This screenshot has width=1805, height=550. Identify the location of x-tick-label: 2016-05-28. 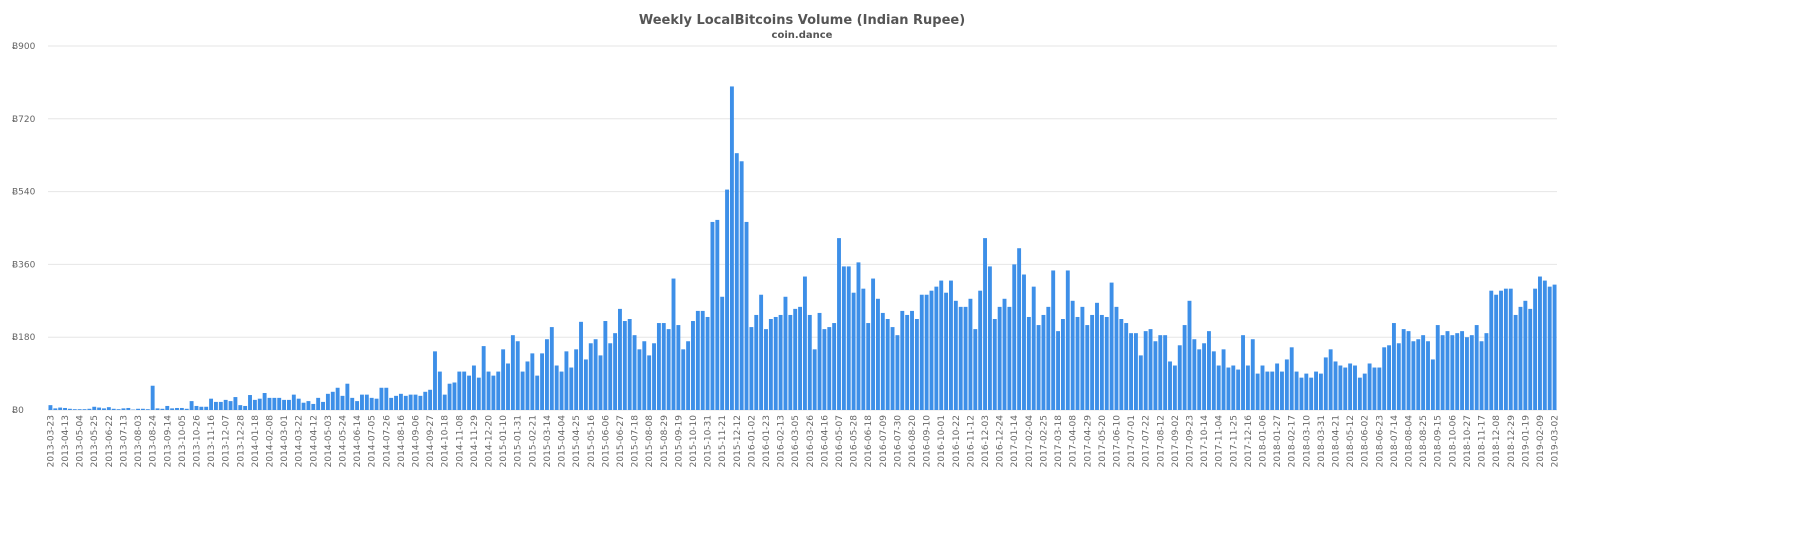
(855, 441).